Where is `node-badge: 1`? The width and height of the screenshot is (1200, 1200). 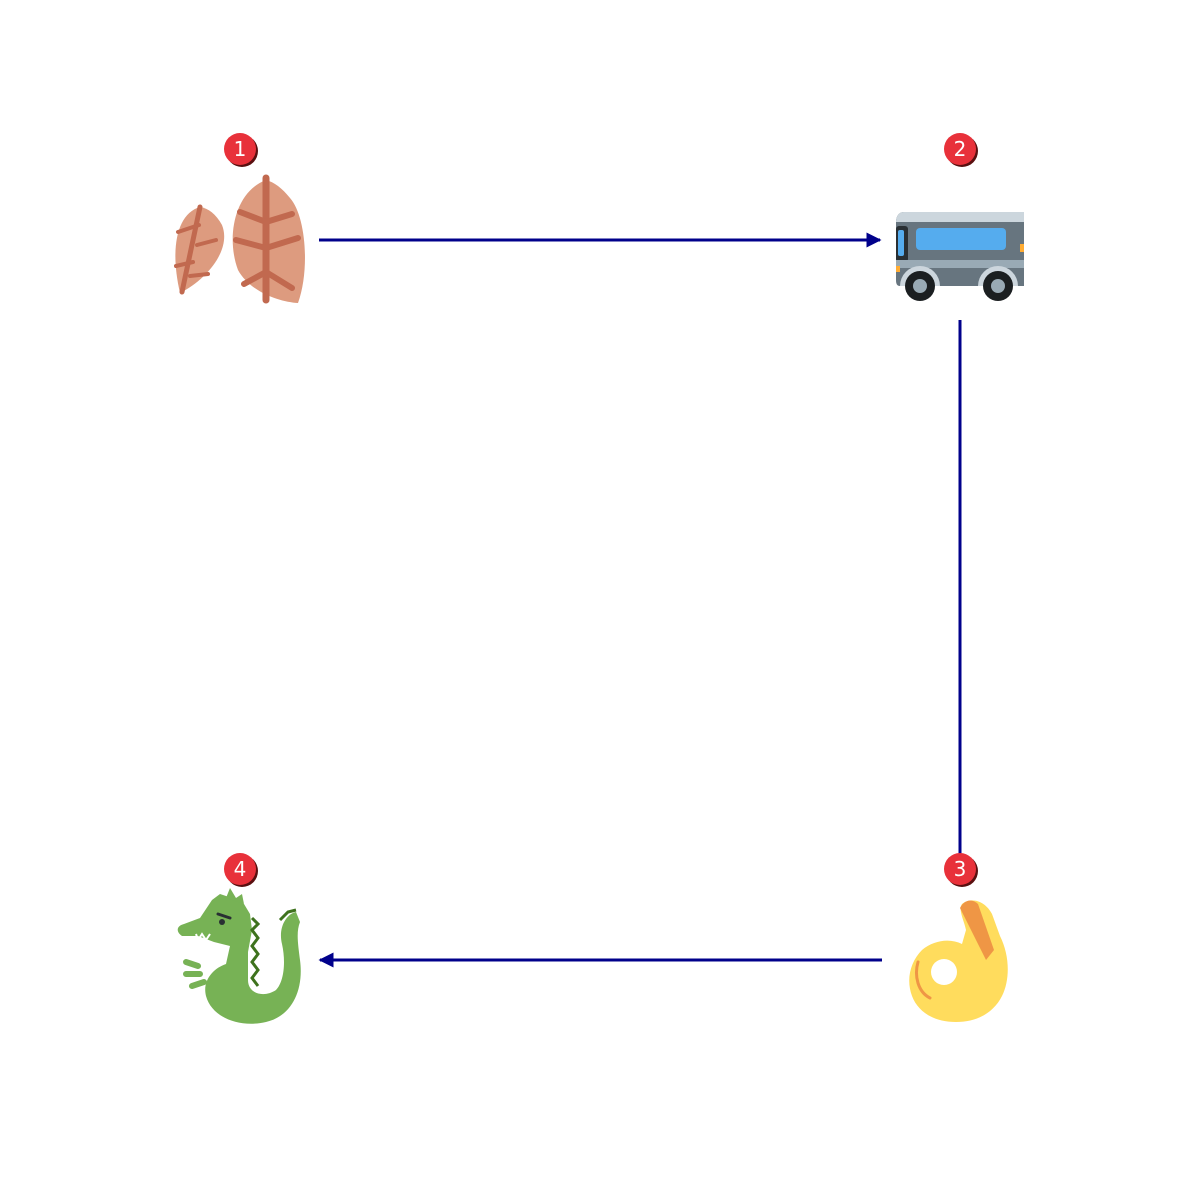 node-badge: 1 is located at coordinates (241, 150).